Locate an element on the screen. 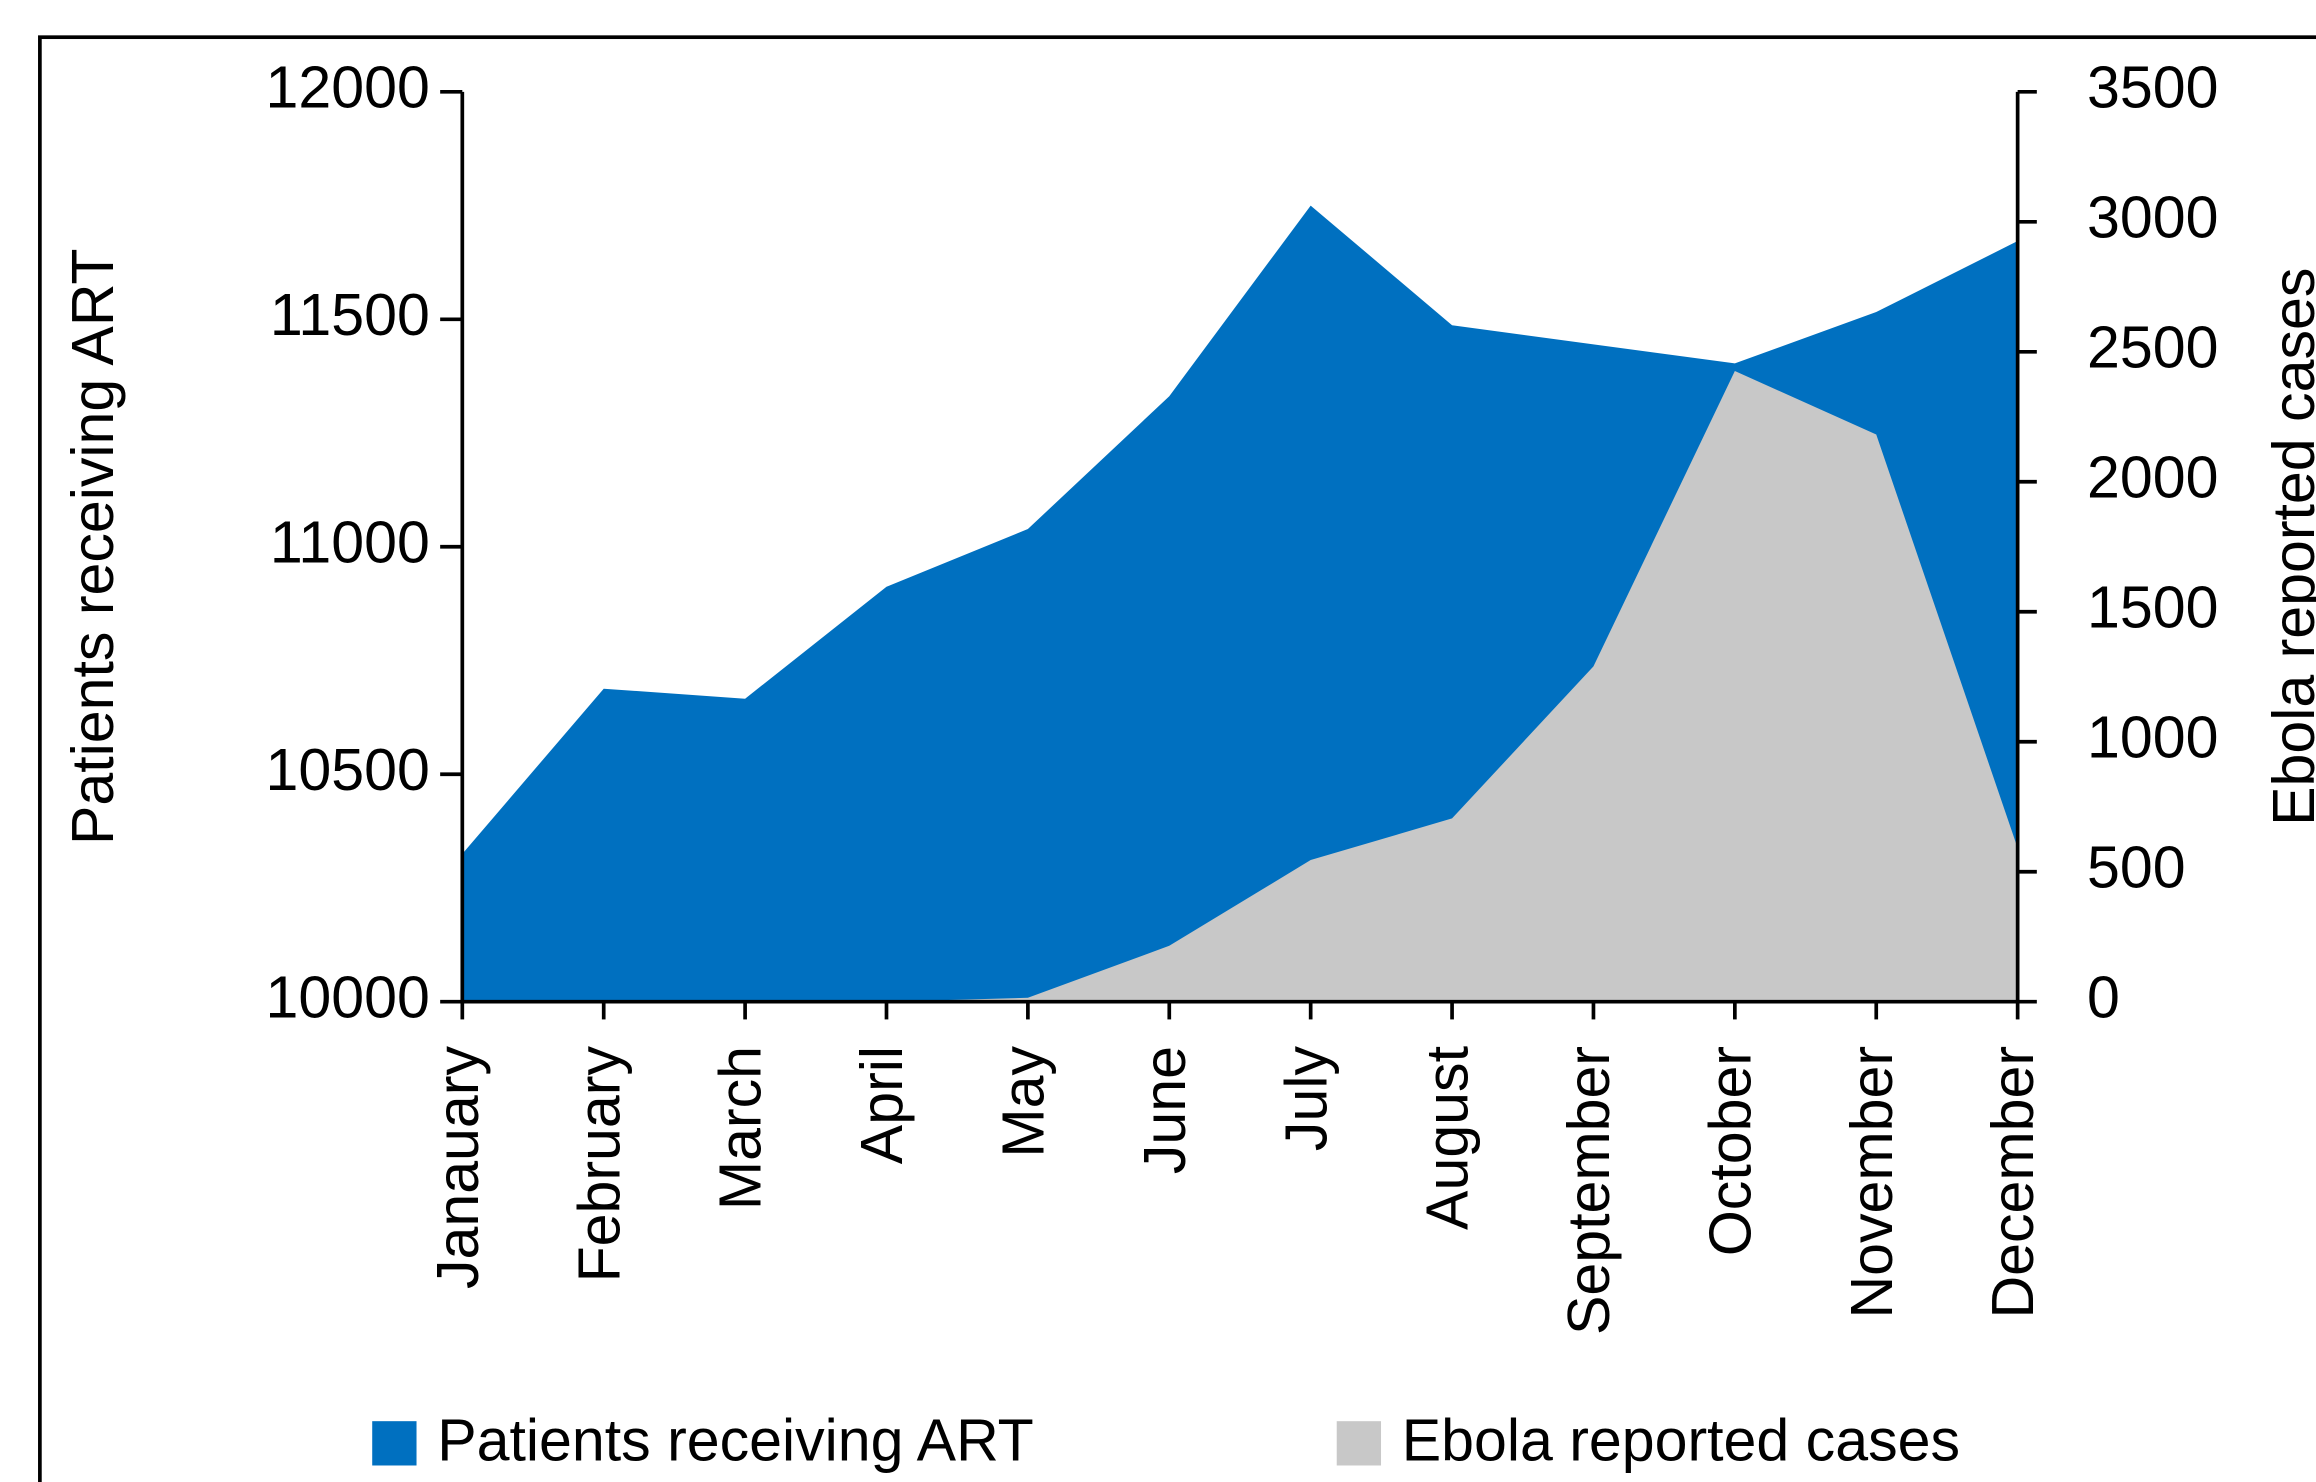  x-tick-label: June is located at coordinates (1165, 1110).